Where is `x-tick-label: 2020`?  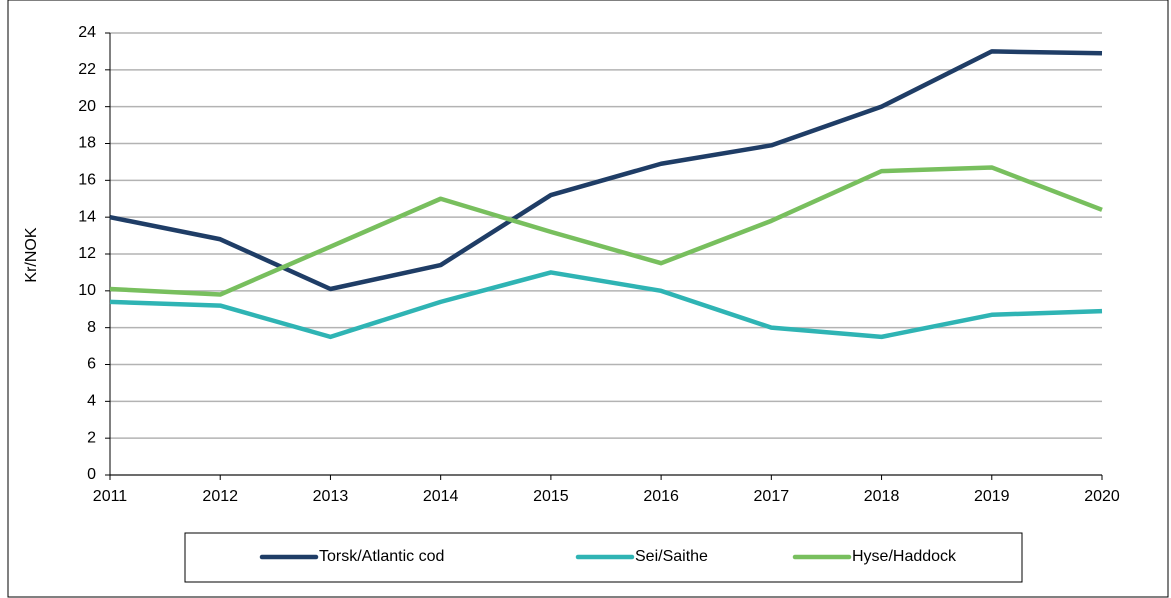 x-tick-label: 2020 is located at coordinates (1102, 496).